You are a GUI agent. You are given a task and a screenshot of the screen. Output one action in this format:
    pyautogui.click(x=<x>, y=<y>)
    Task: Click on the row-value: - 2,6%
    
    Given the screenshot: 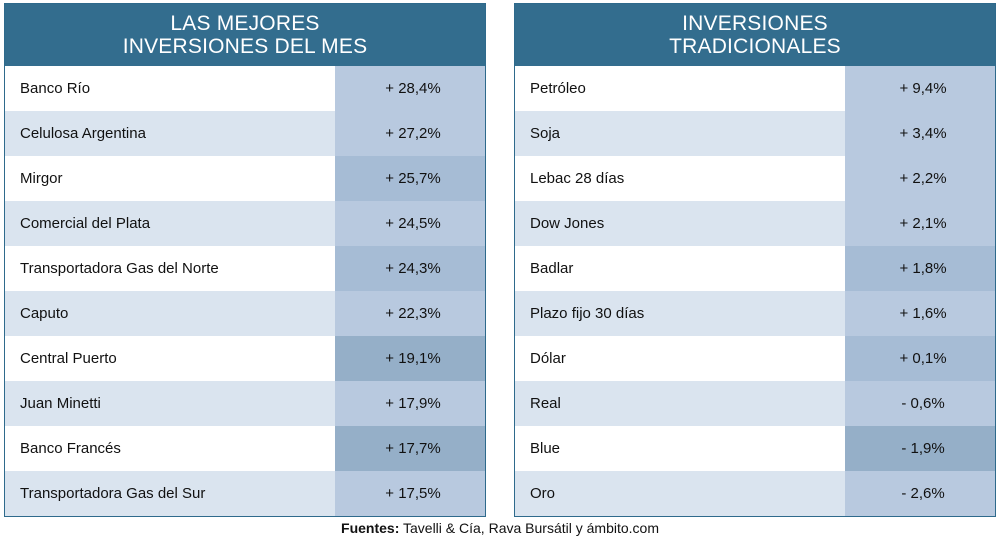 What is the action you would take?
    pyautogui.click(x=920, y=493)
    